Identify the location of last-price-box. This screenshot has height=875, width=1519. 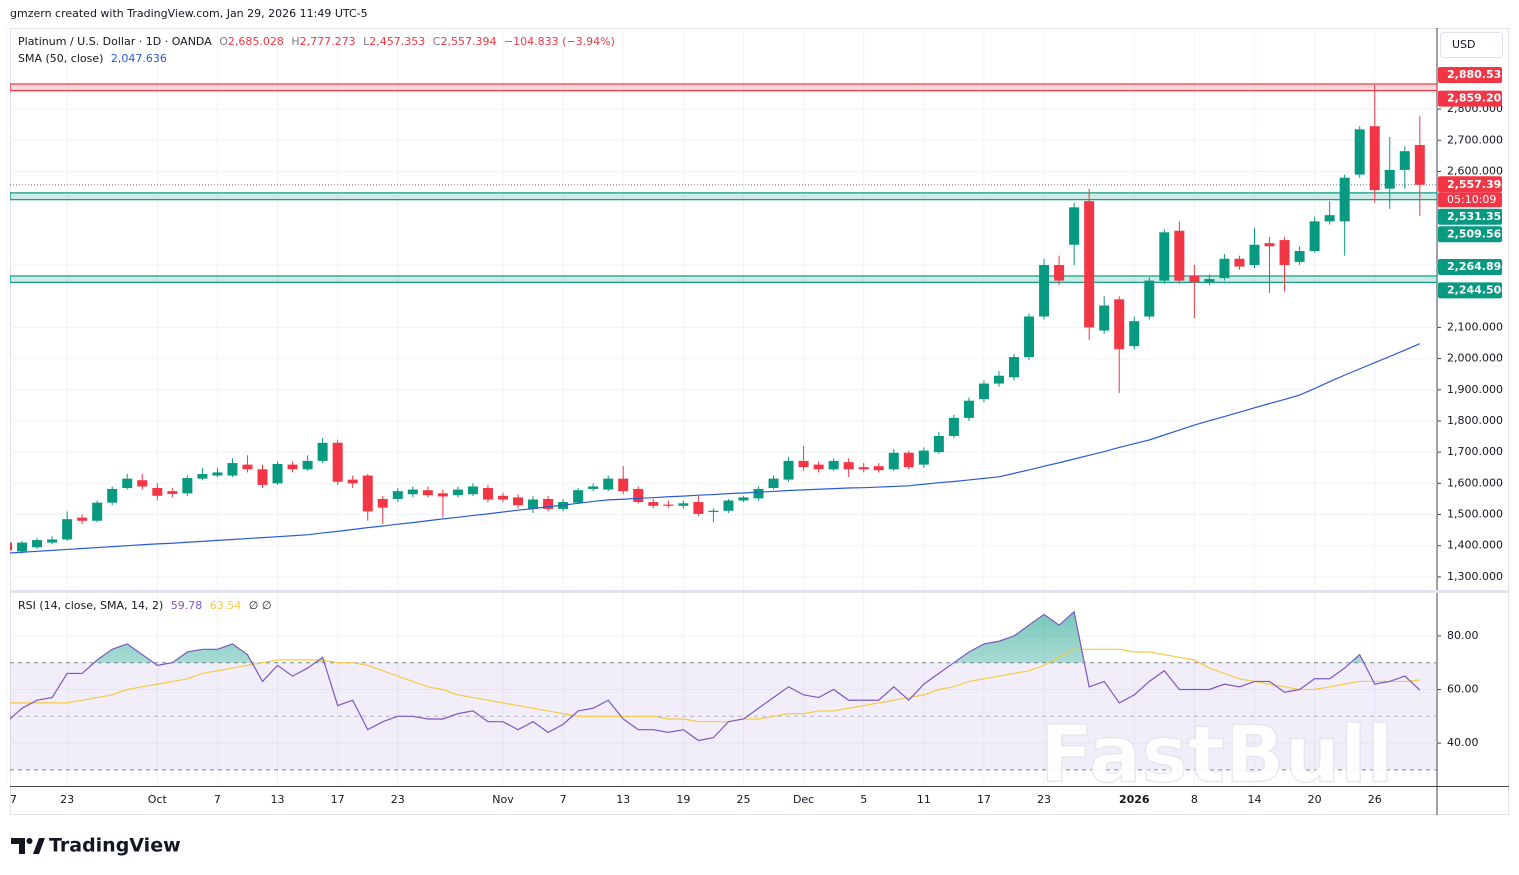
(1470, 184).